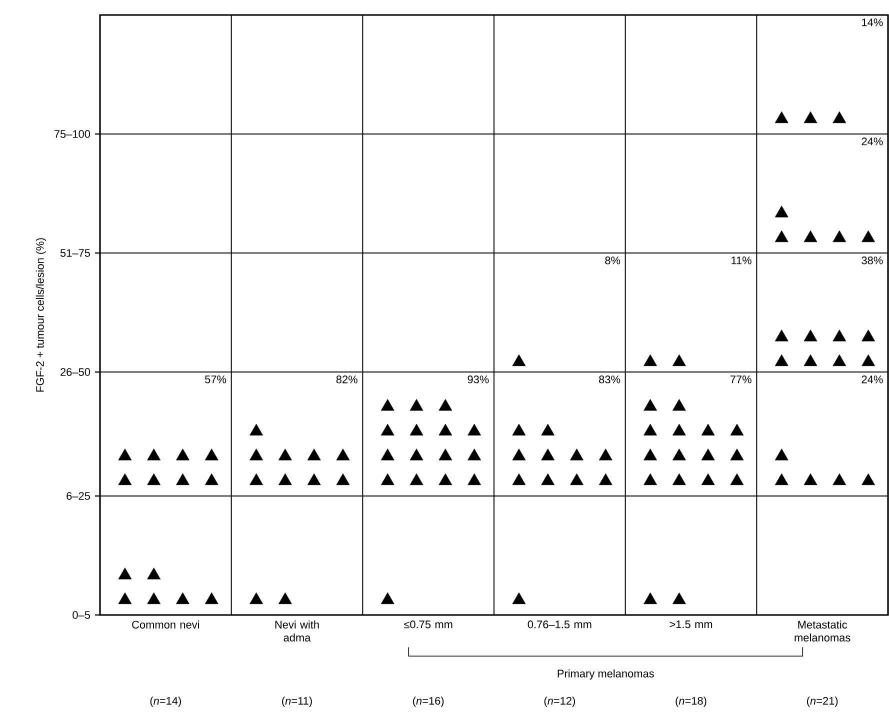 The image size is (889, 722). Describe the element at coordinates (822, 631) in the screenshot. I see `x-tick-label: Metastatic melanomas` at that location.